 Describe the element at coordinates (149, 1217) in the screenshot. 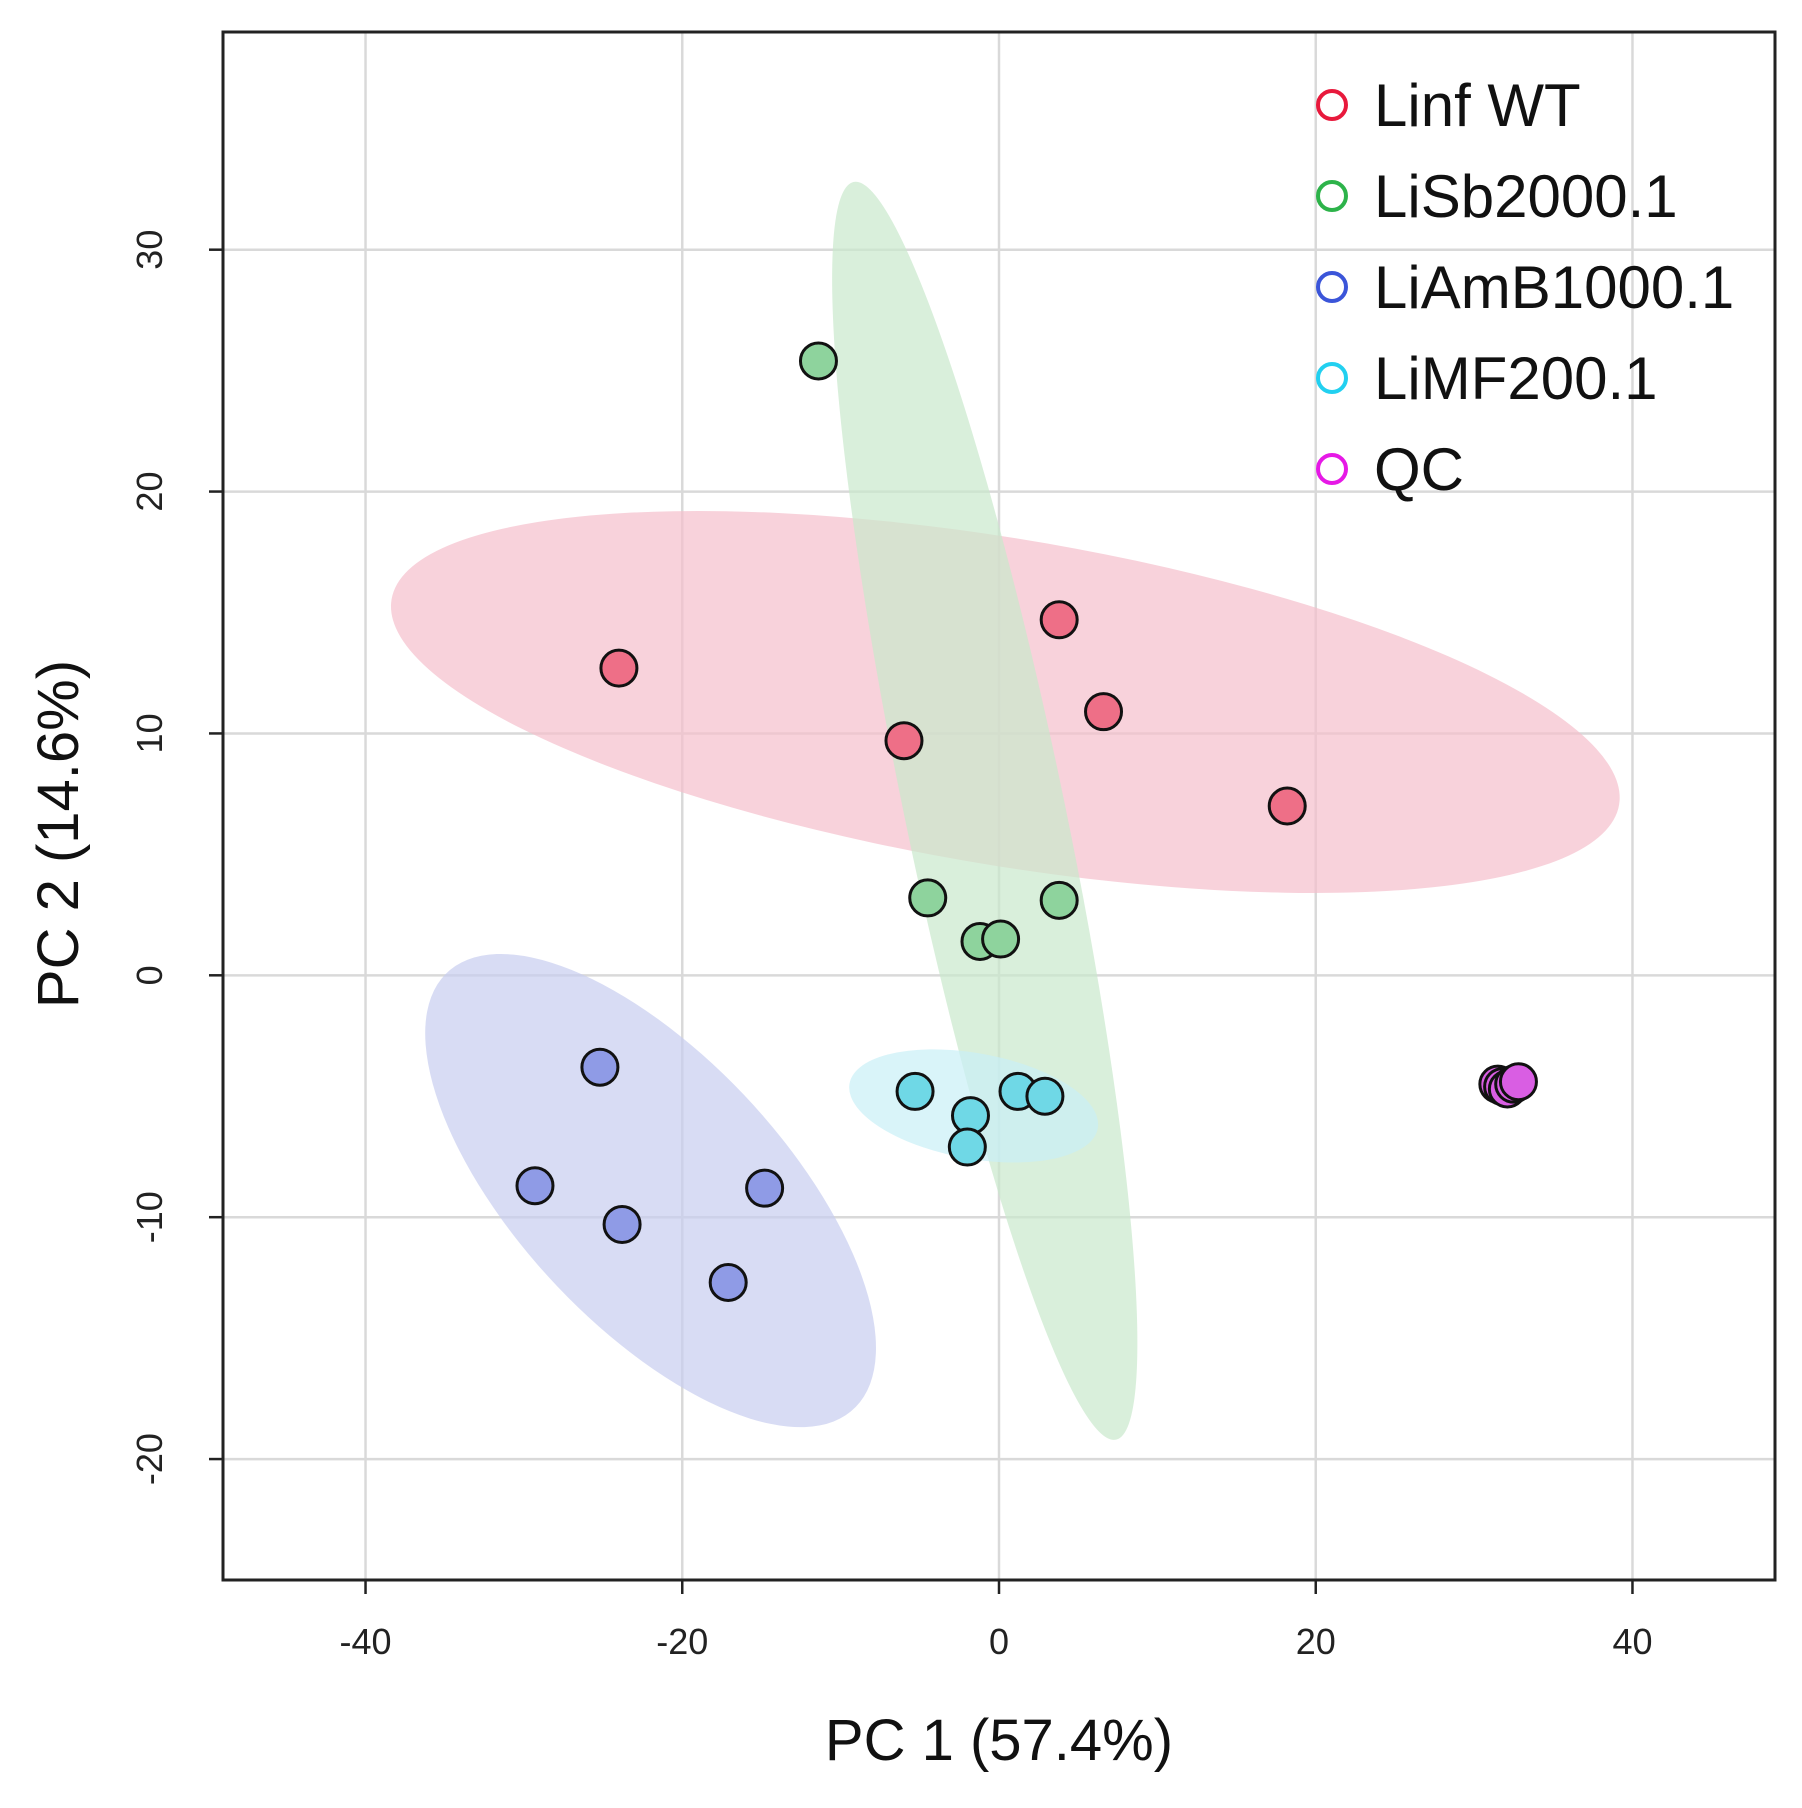

I see `y-tick-label: -10` at that location.